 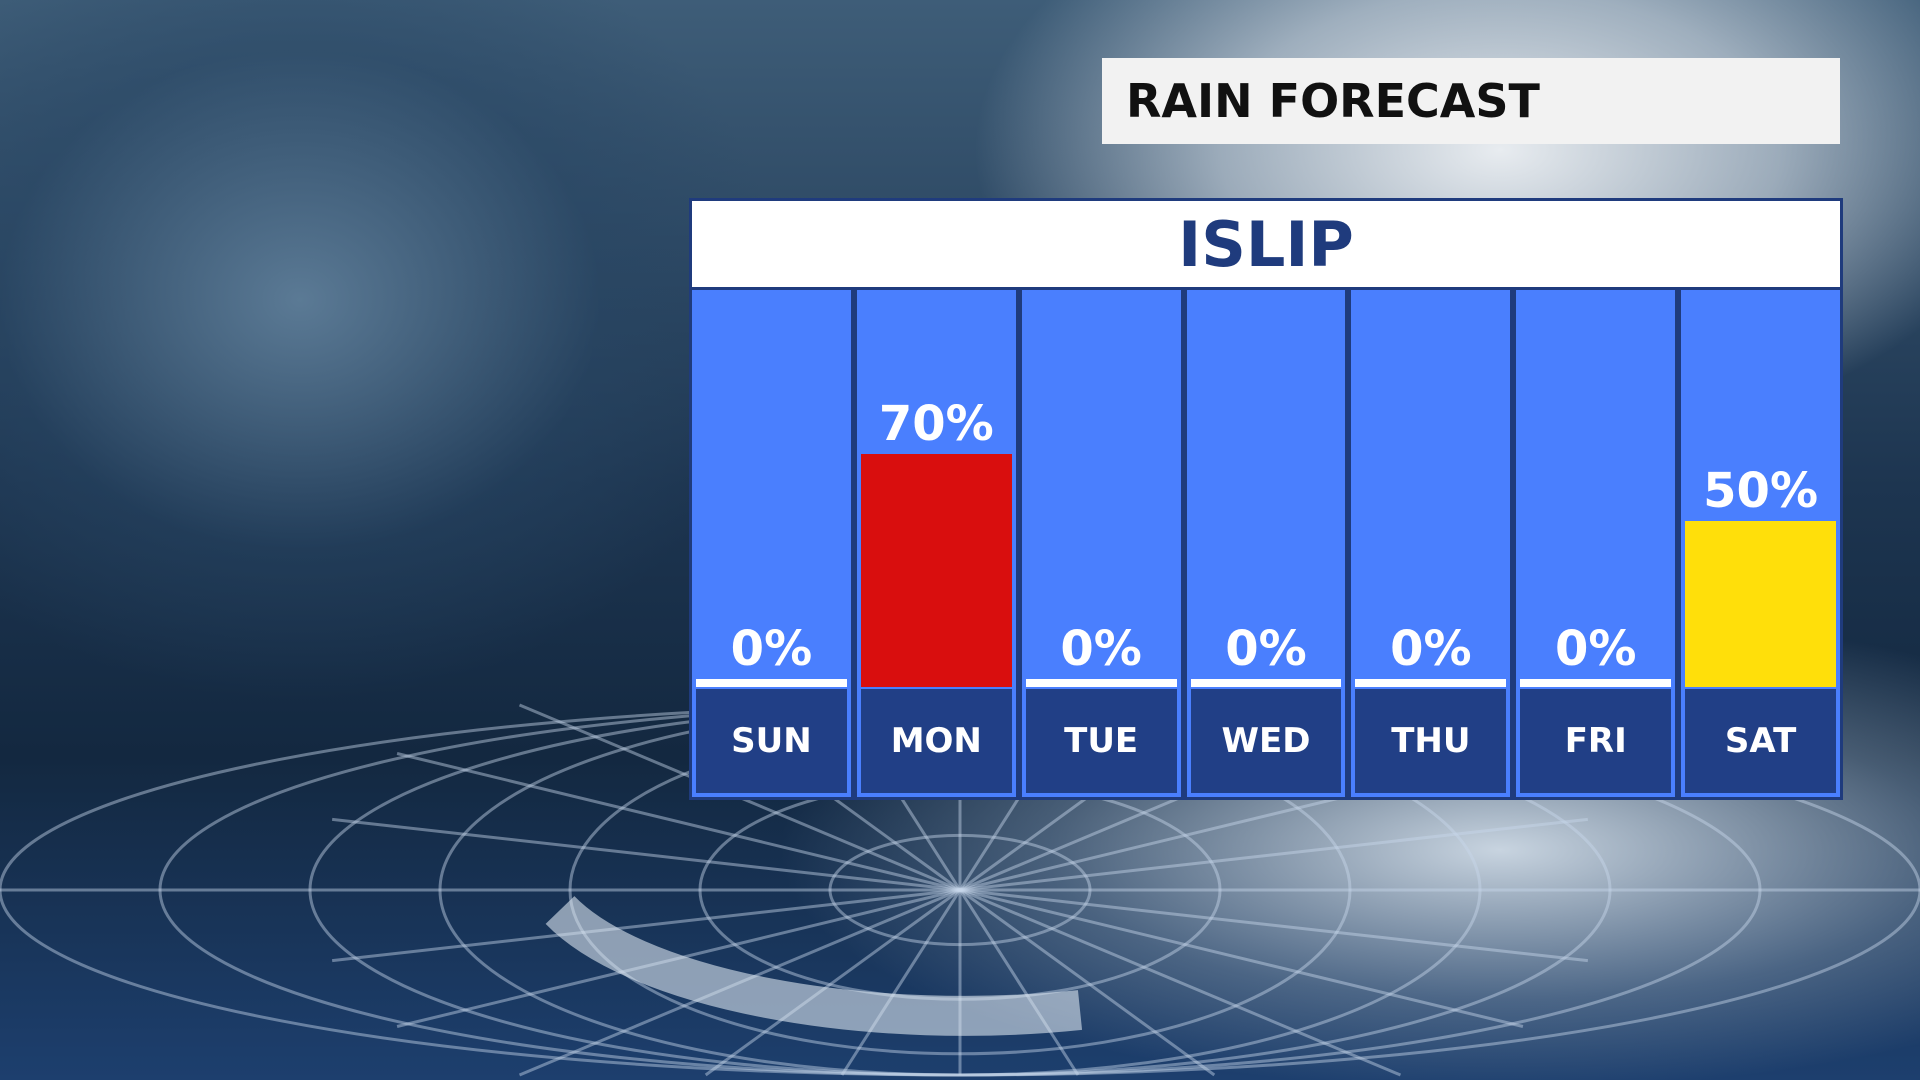 I want to click on day-column-wed: 0% WED, so click(x=1266, y=543).